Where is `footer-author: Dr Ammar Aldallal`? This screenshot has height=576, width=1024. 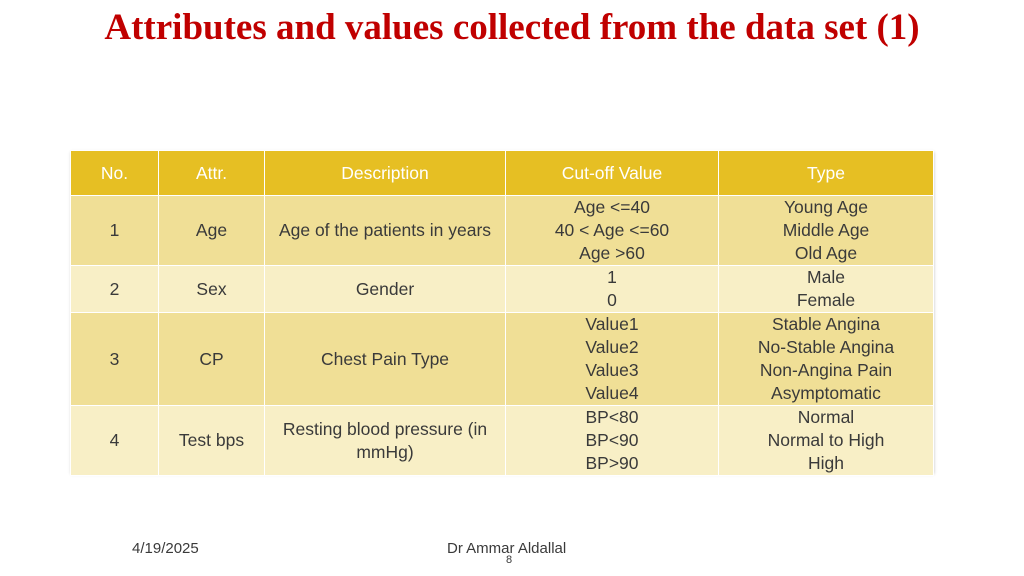
footer-author: Dr Ammar Aldallal is located at coordinates (507, 548).